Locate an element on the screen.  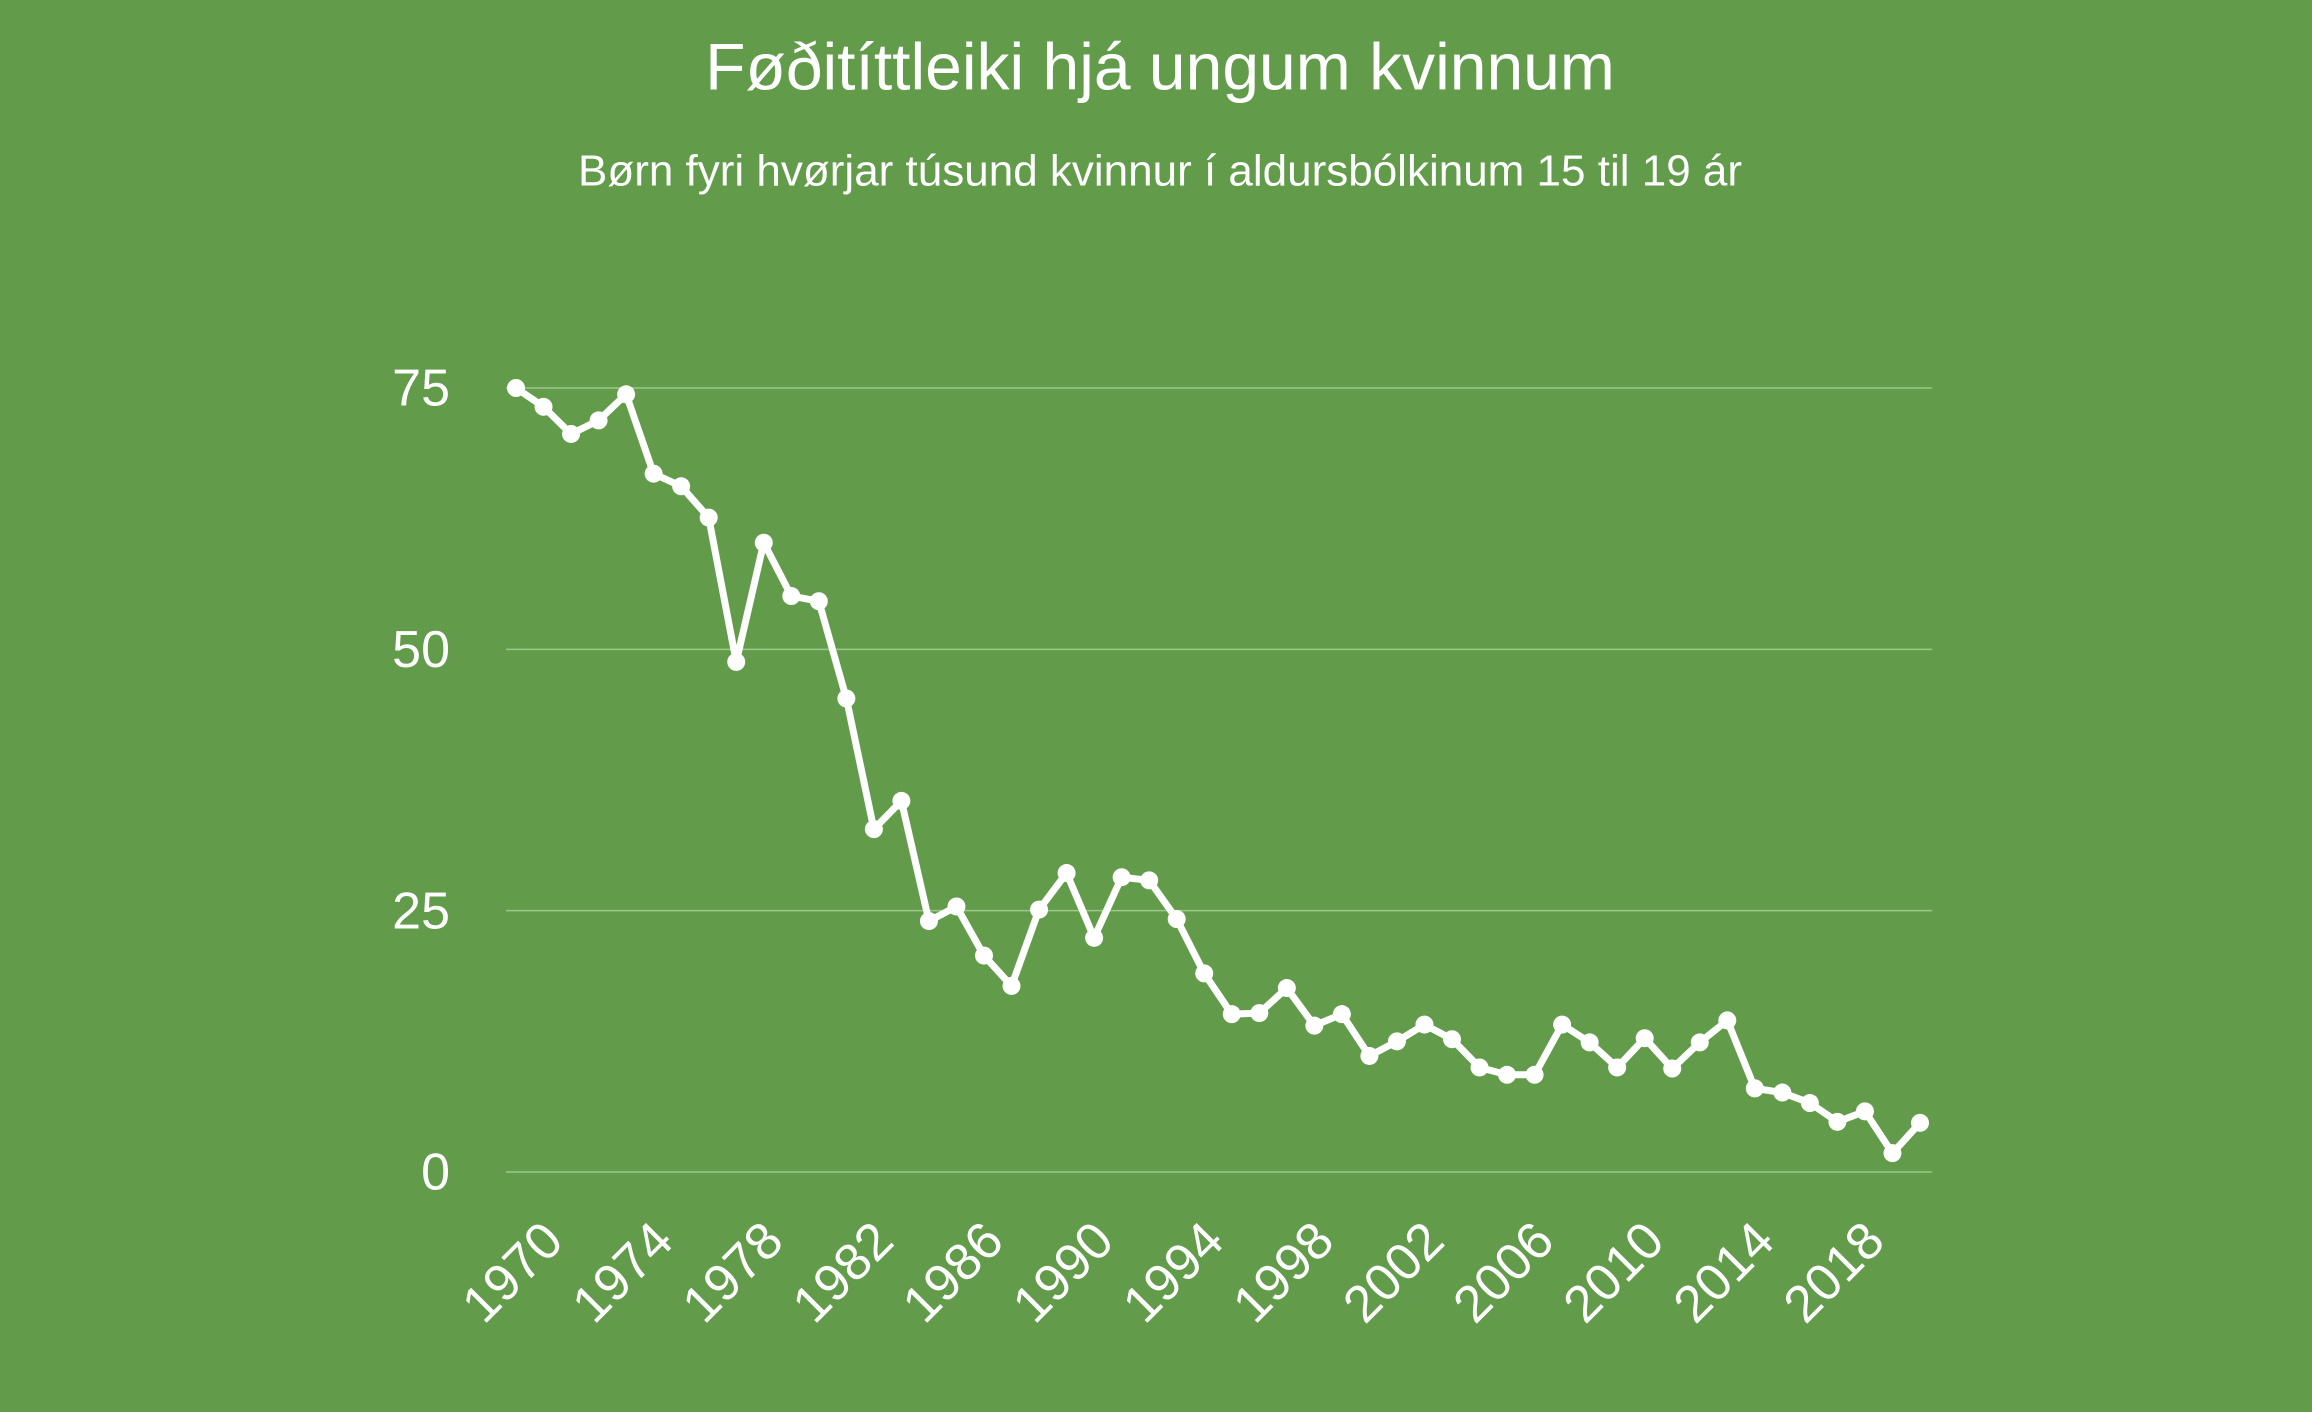
y-tick-label: 0 is located at coordinates (435, 1173).